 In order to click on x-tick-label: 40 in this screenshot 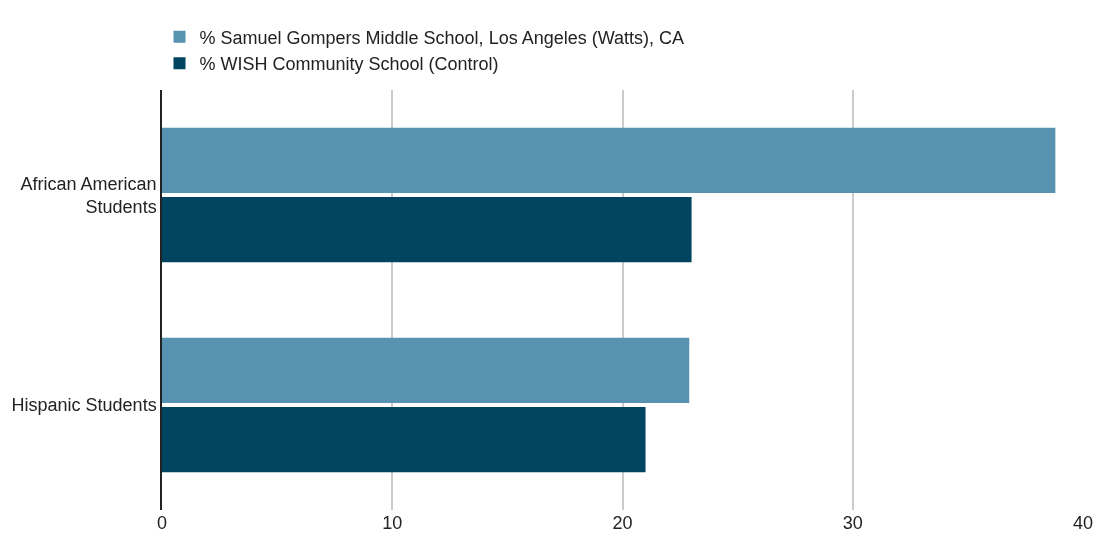, I will do `click(1083, 523)`.